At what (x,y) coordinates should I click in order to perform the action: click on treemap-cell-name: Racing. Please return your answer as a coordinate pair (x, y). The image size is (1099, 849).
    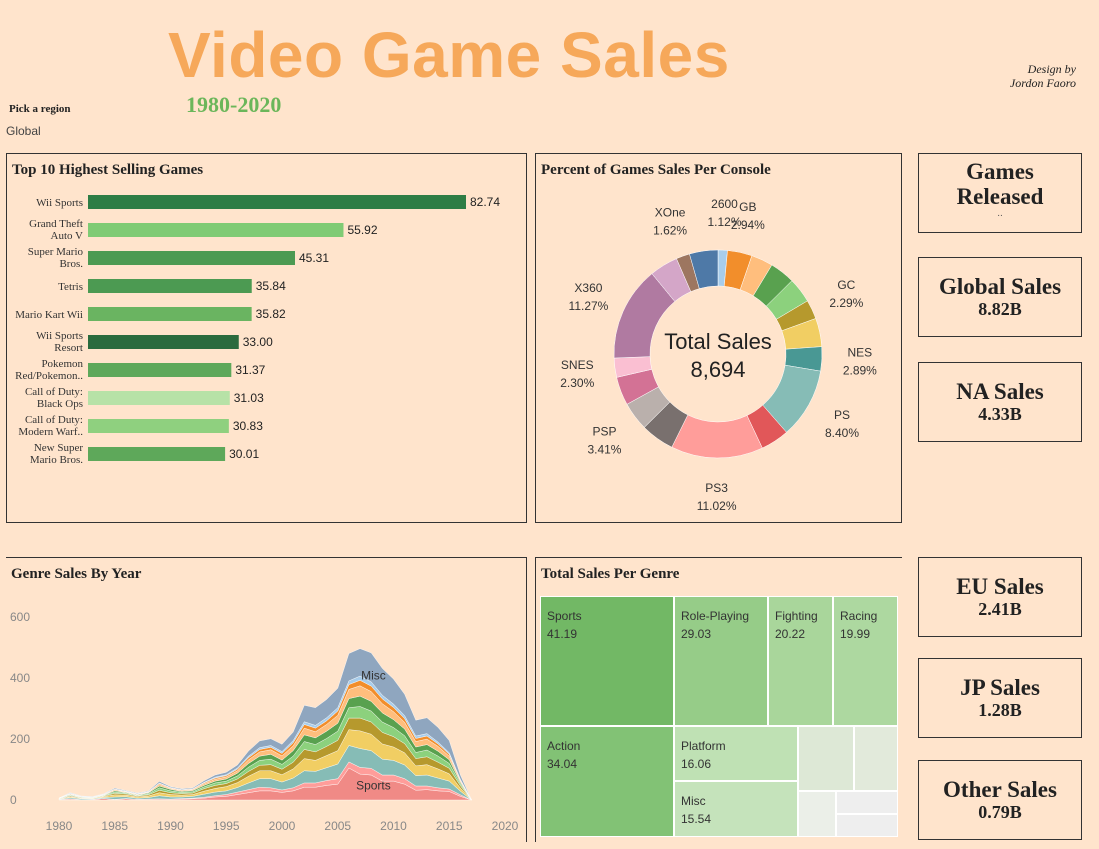
    Looking at the image, I should click on (859, 616).